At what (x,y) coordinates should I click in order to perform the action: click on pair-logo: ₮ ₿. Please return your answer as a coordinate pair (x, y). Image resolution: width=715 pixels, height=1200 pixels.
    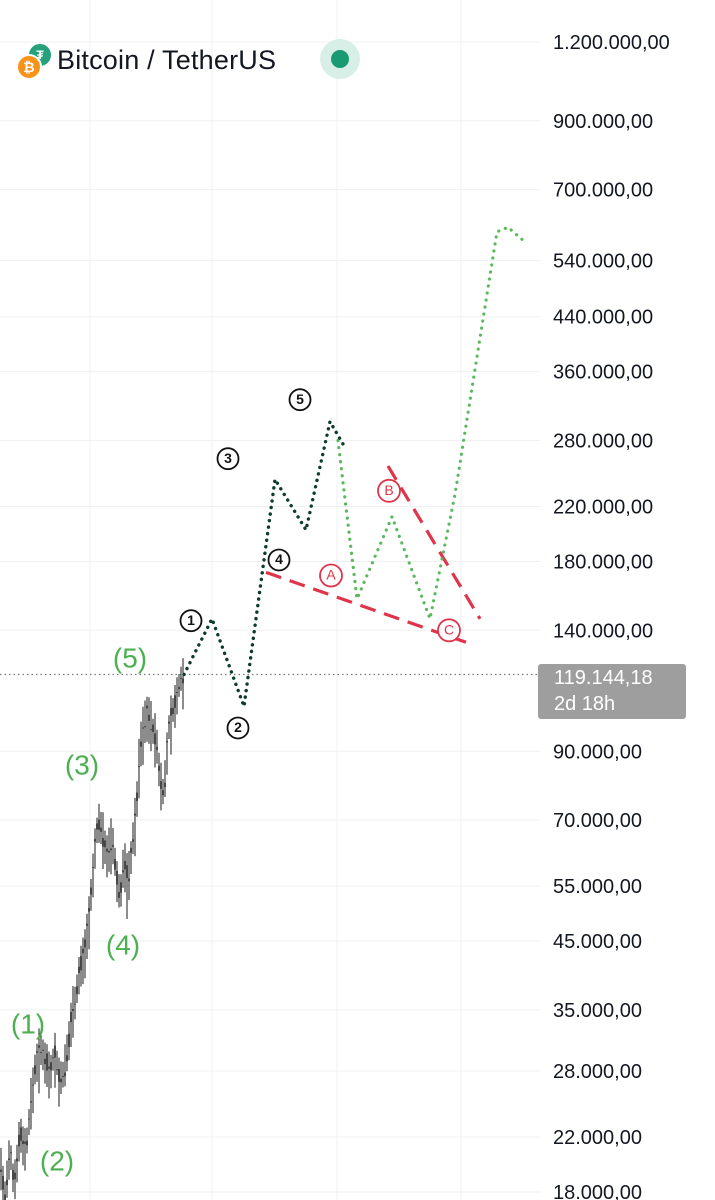
    Looking at the image, I should click on (34, 60).